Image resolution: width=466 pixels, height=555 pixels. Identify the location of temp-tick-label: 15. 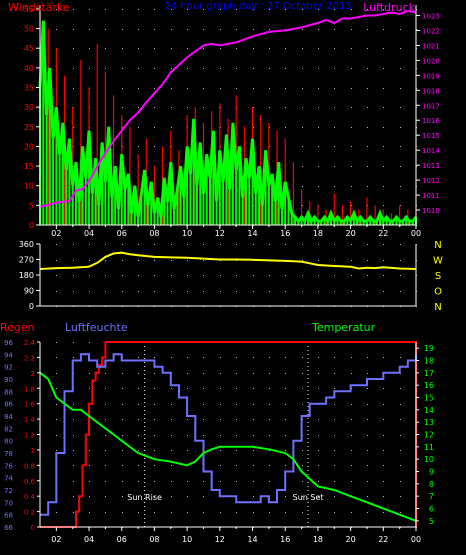
(429, 398).